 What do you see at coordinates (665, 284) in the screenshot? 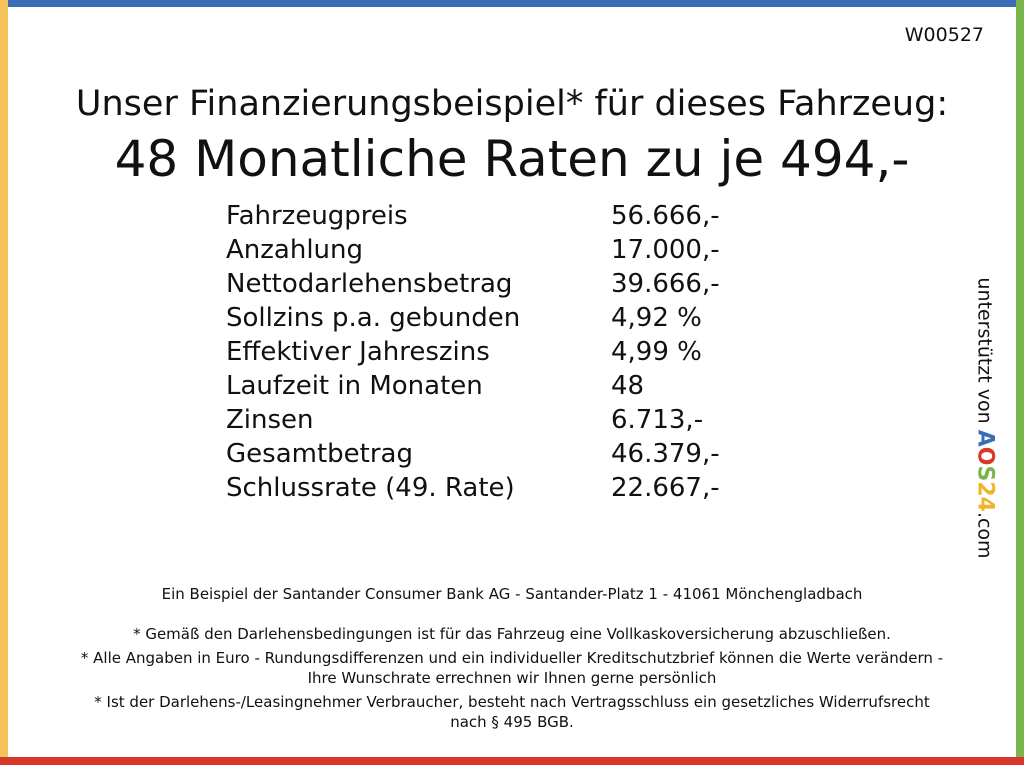
I see `row-value: 39.666,-` at bounding box center [665, 284].